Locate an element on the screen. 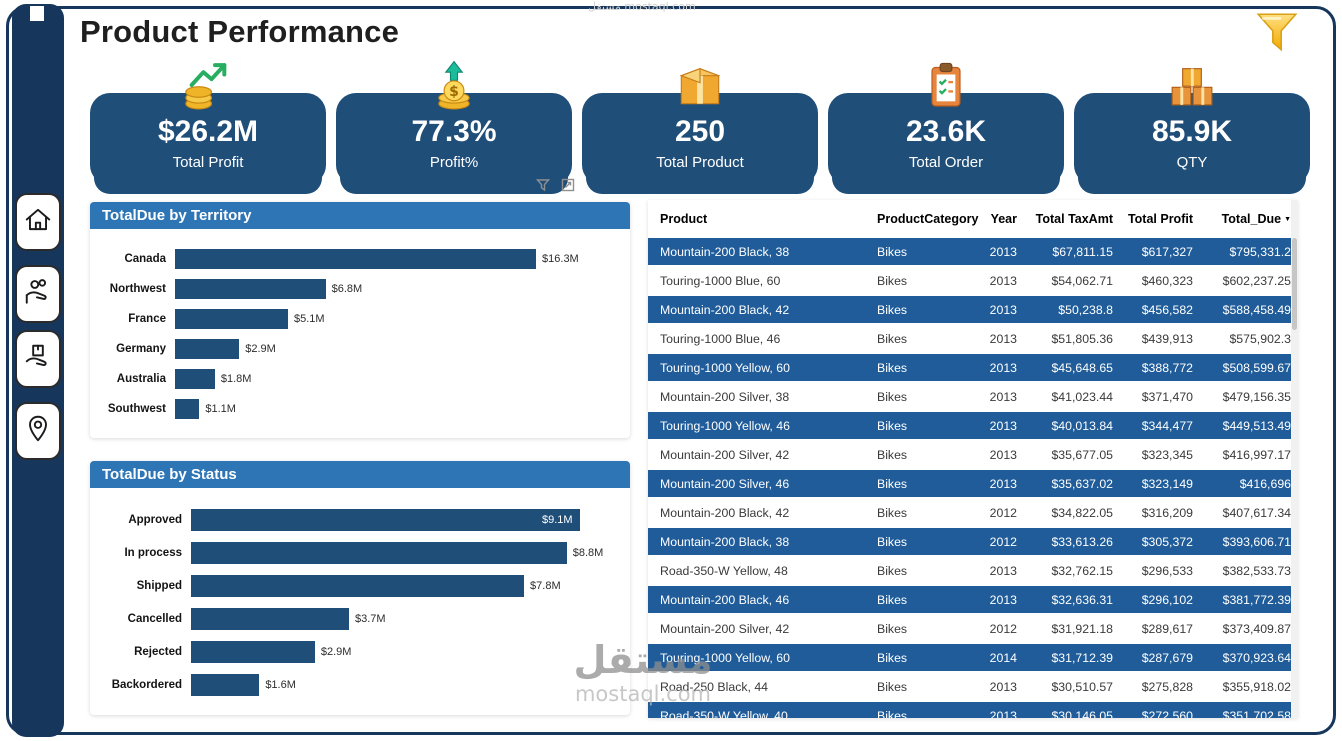 The height and width of the screenshot is (741, 1342). kpi-label: QTY is located at coordinates (1192, 162).